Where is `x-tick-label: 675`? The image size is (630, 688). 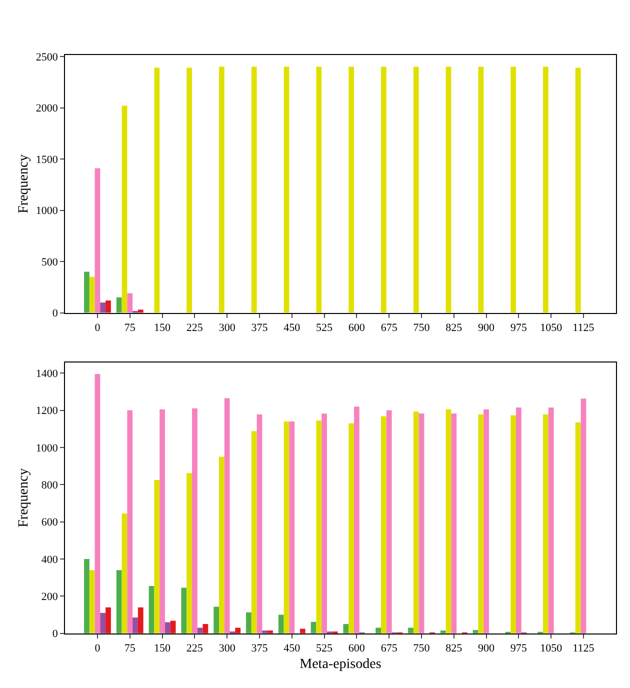
x-tick-label: 675 is located at coordinates (389, 328).